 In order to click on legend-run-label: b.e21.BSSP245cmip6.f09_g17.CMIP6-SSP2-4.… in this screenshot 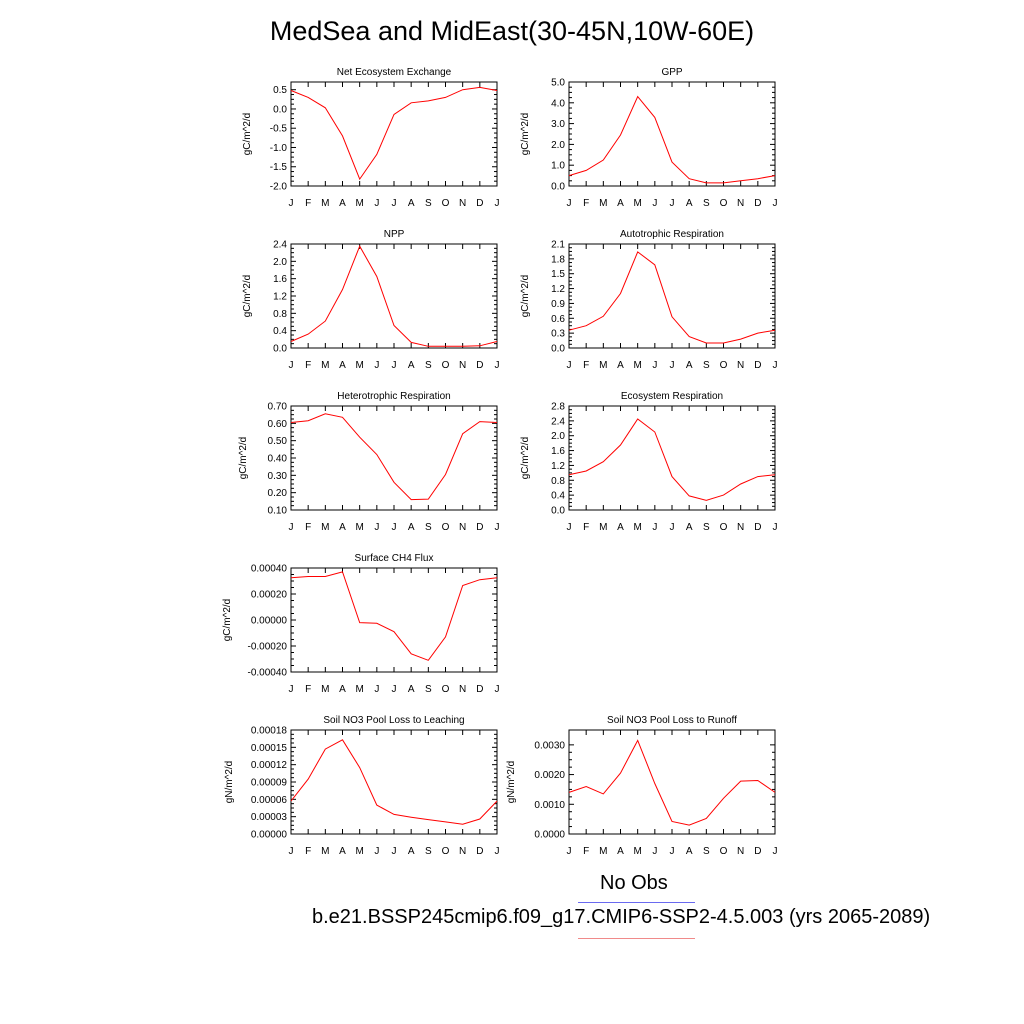, I will do `click(621, 917)`.